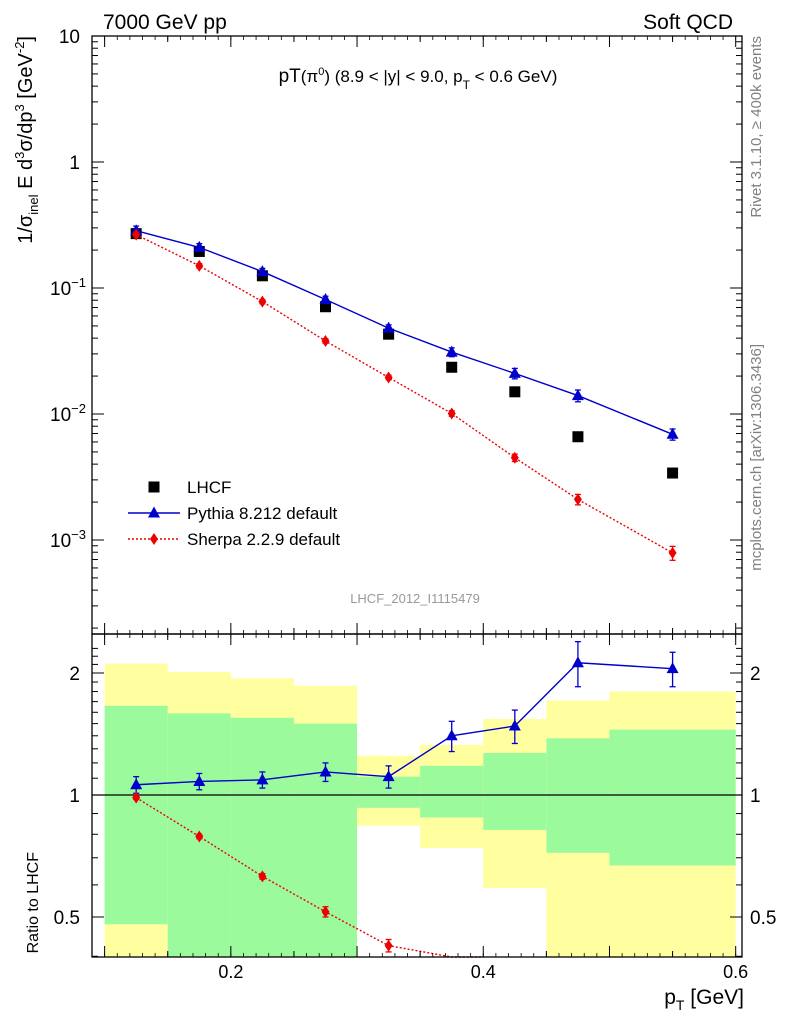 The image size is (786, 1024). What do you see at coordinates (688, 22) in the screenshot?
I see `process-label: Soft QCD` at bounding box center [688, 22].